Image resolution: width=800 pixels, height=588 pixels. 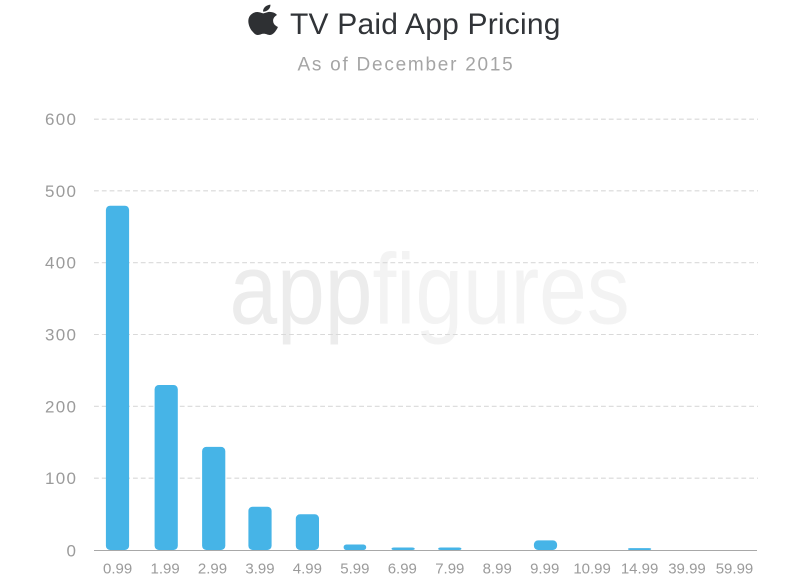 What do you see at coordinates (61, 191) in the screenshot?
I see `svg-text: 500` at bounding box center [61, 191].